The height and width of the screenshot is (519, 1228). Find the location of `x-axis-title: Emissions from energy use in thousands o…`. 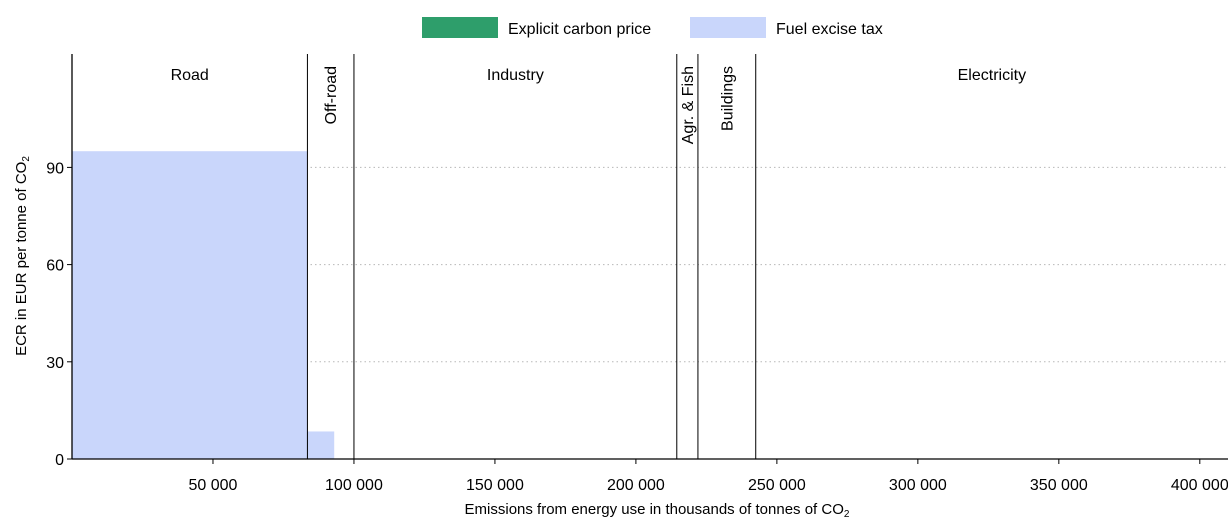

x-axis-title: Emissions from energy use in thousands o… is located at coordinates (657, 510).